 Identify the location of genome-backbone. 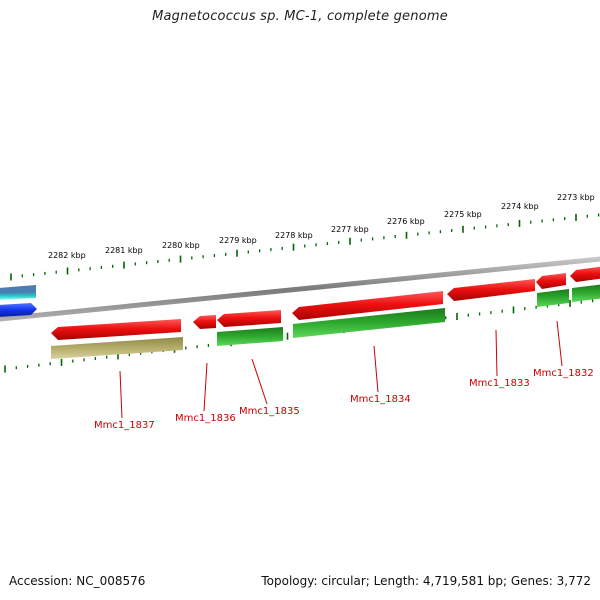
(300, 289).